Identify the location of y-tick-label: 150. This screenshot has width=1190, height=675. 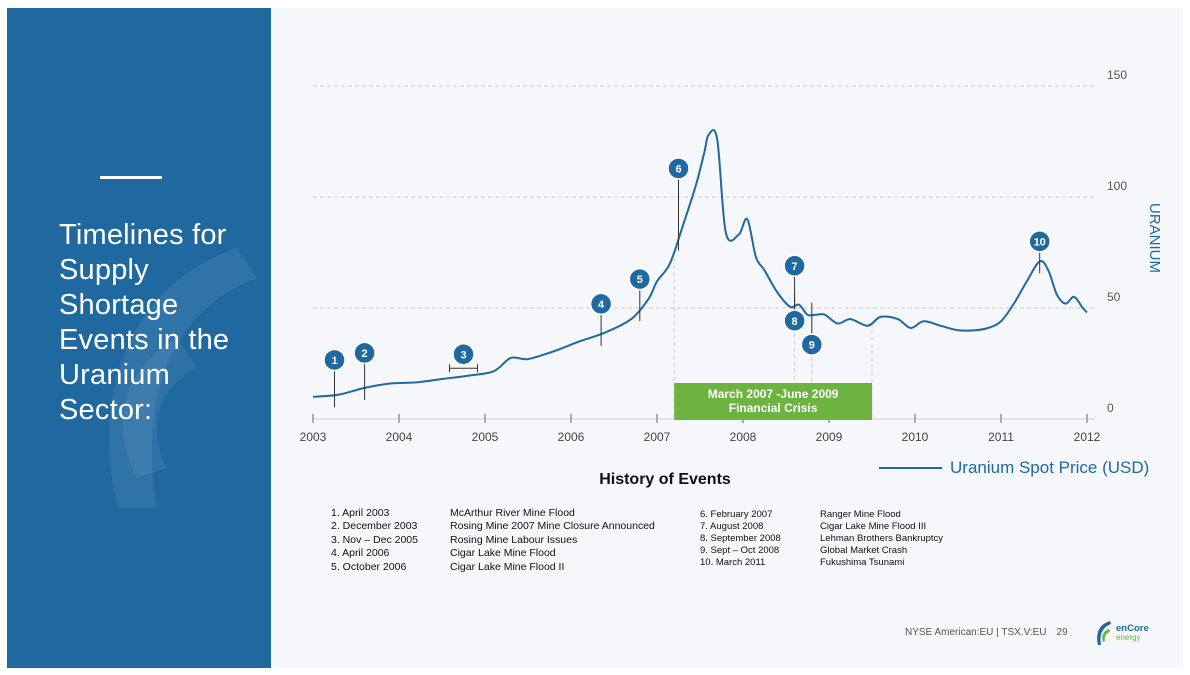
(1117, 75).